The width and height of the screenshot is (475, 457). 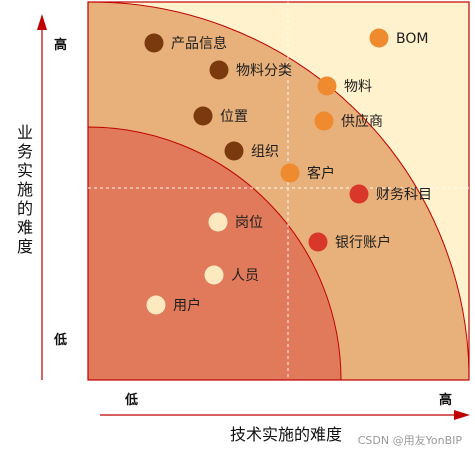 What do you see at coordinates (60, 340) in the screenshot?
I see `y-axis-low-label: 低` at bounding box center [60, 340].